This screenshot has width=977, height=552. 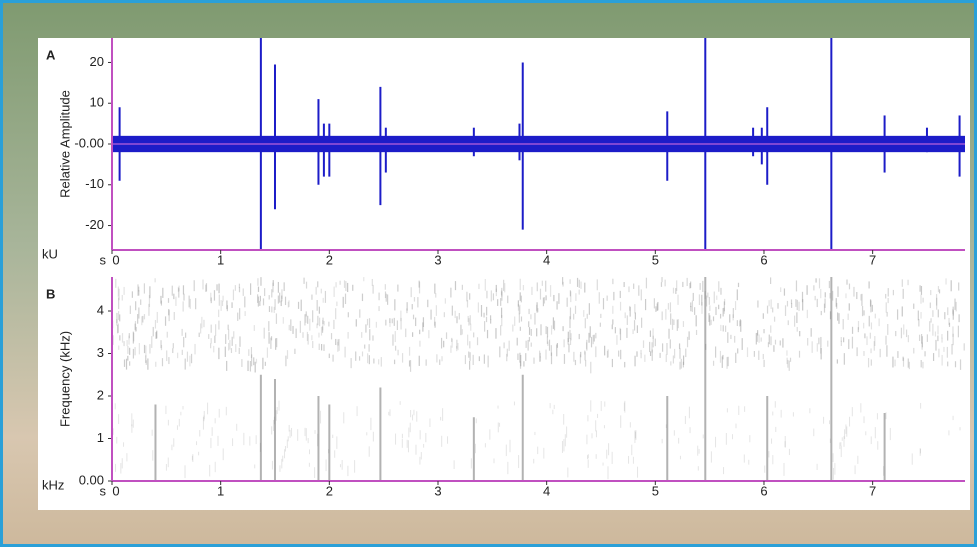 I want to click on x-tick-label: 0, so click(x=115, y=259).